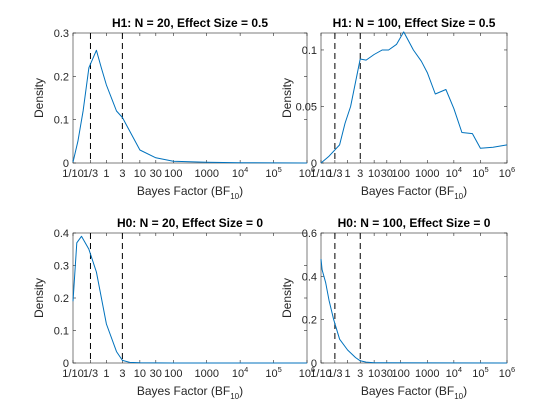 Image resolution: width=560 pixels, height=420 pixels. I want to click on y-tick-label: 0.6, so click(309, 234).